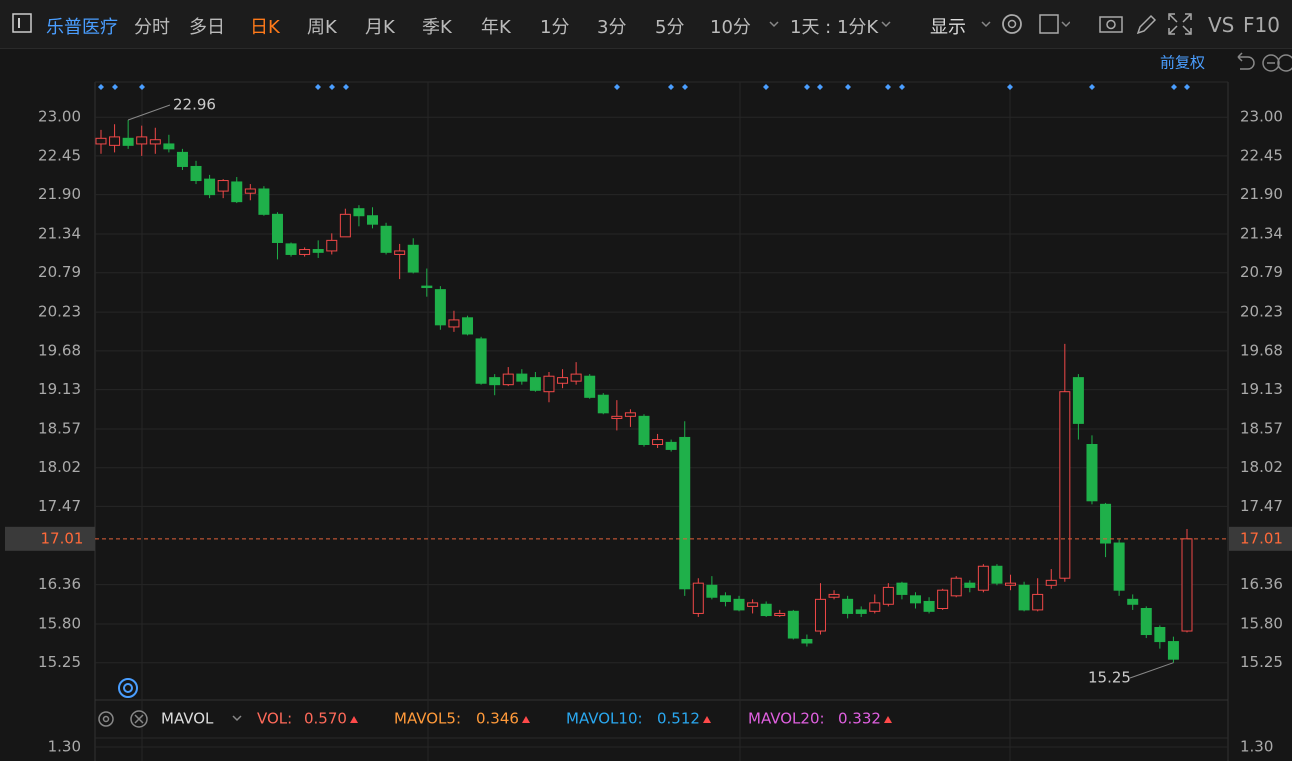  What do you see at coordinates (1264, 62) in the screenshot?
I see `adjust-icons` at bounding box center [1264, 62].